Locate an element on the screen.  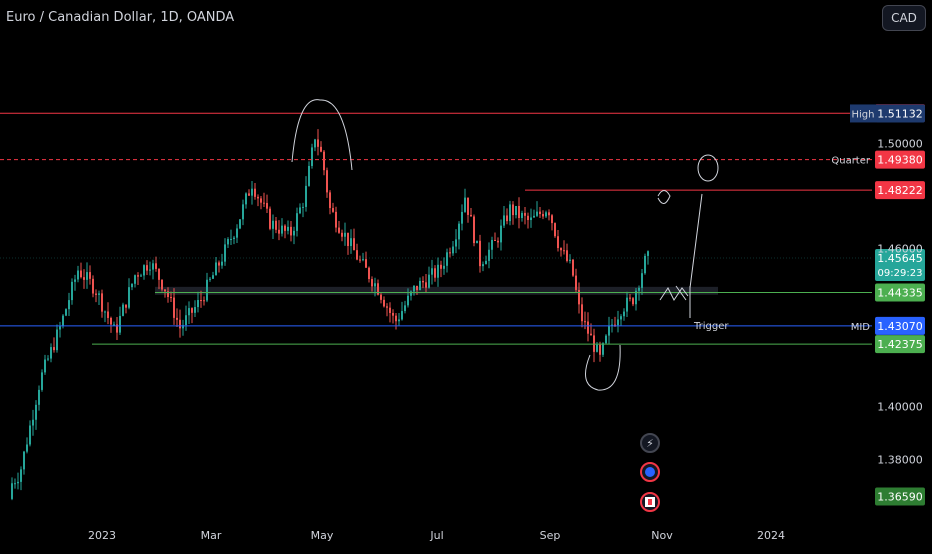
zone-band is located at coordinates (436, 290).